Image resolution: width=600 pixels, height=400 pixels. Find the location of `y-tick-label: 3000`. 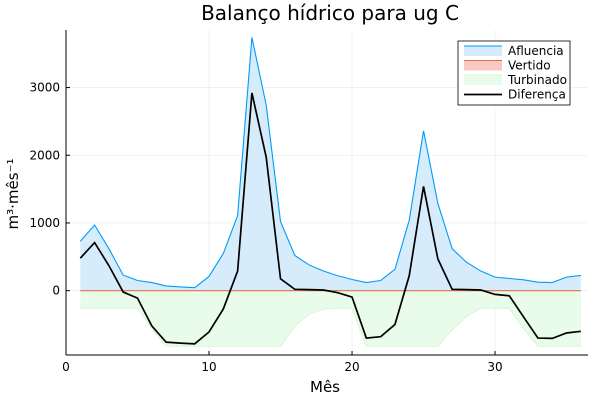

y-tick-label: 3000 is located at coordinates (44, 88).